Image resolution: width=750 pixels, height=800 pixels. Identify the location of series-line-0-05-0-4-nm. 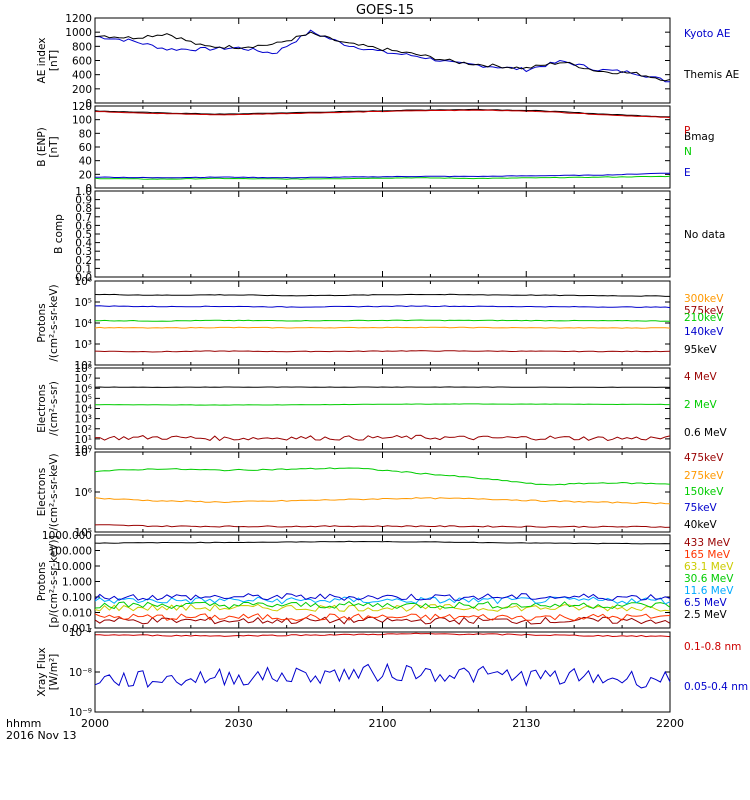
(382, 675).